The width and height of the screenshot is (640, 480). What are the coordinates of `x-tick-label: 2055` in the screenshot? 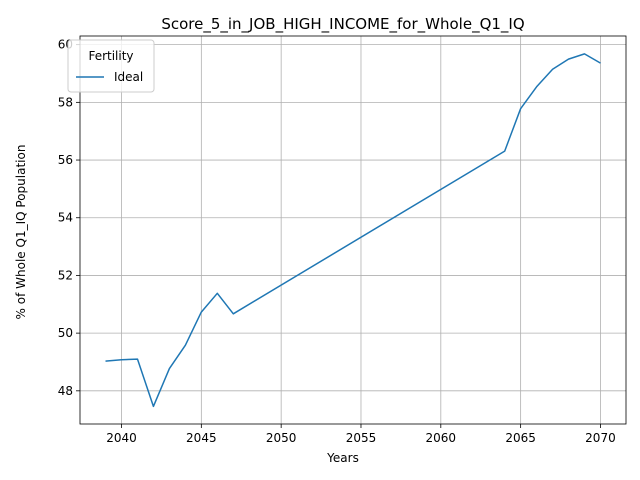 It's located at (361, 438).